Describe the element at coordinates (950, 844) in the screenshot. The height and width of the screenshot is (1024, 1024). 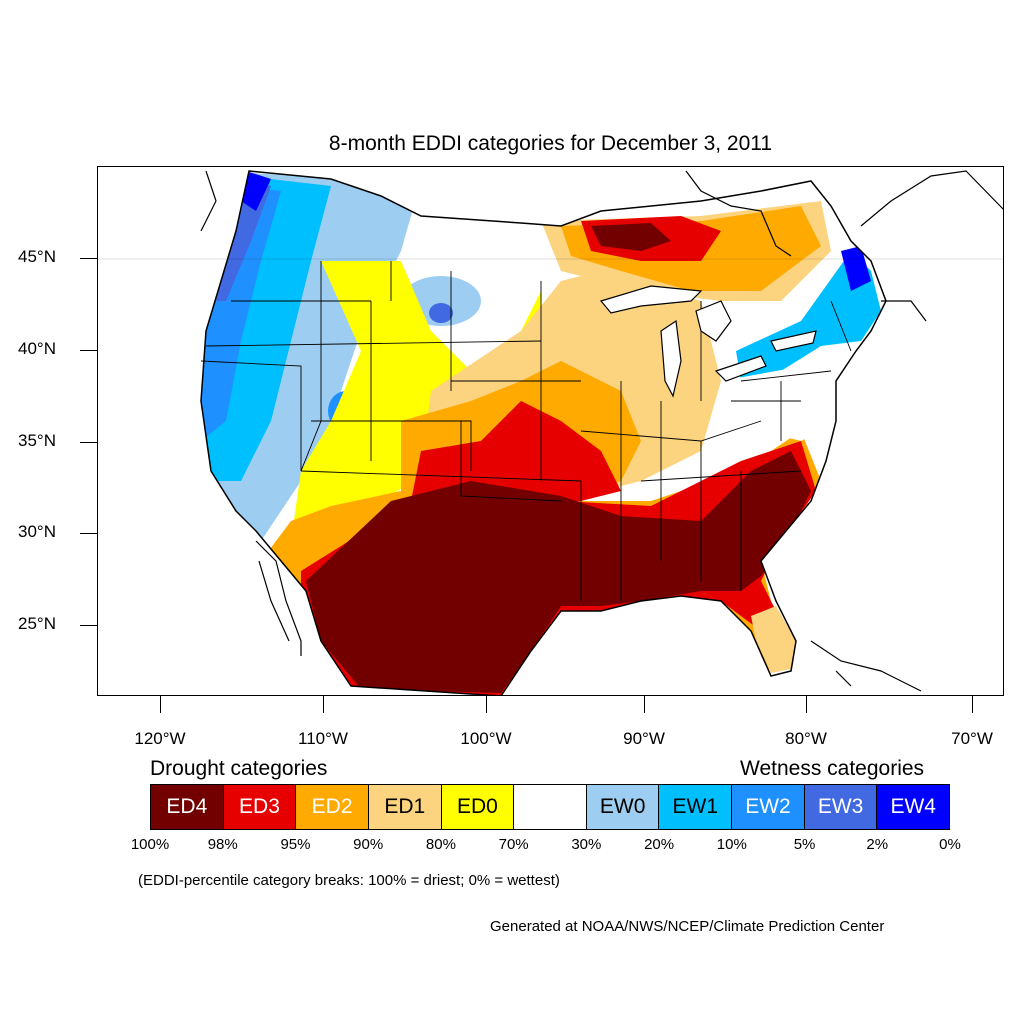
I see `percent-break-label: 0%` at that location.